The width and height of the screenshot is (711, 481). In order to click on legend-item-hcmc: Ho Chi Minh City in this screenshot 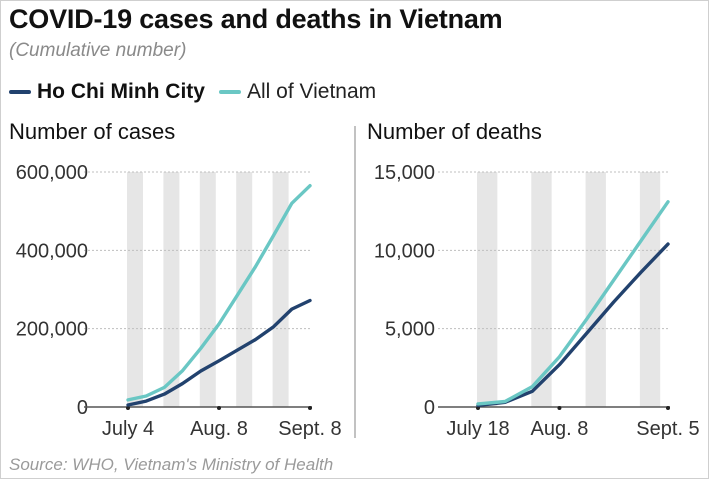, I will do `click(107, 92)`.